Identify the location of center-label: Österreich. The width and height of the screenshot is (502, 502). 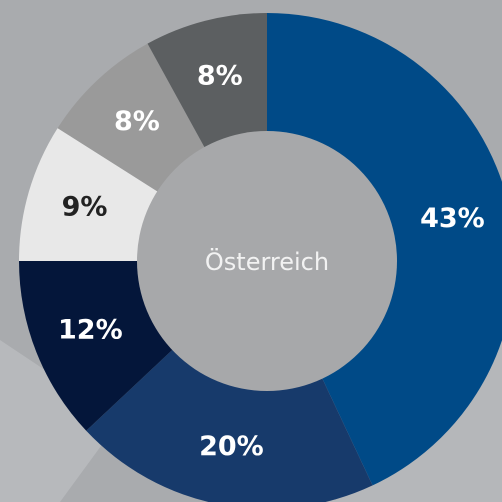
(267, 261).